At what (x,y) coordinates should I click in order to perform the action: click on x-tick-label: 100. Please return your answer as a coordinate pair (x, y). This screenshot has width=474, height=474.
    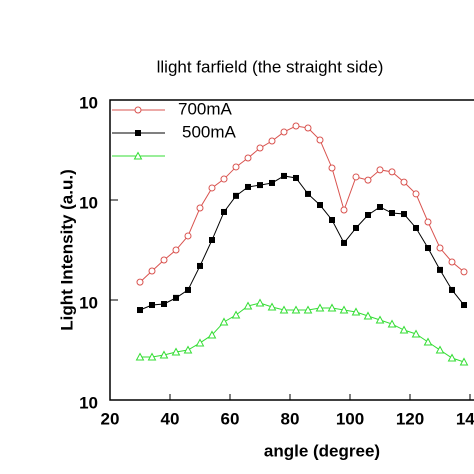
    Looking at the image, I should click on (350, 418).